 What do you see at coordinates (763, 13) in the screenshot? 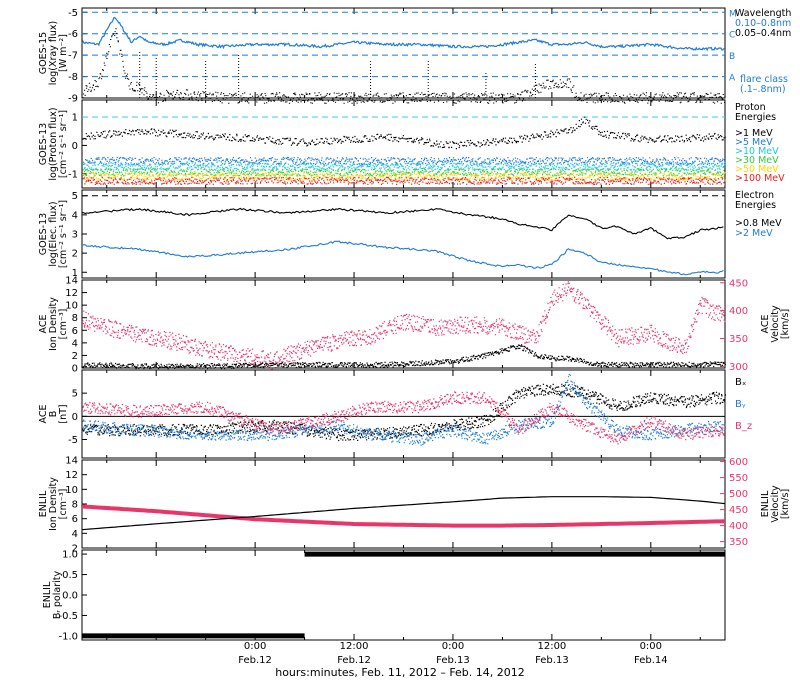
I see `xray-legend-title: Wavelength` at bounding box center [763, 13].